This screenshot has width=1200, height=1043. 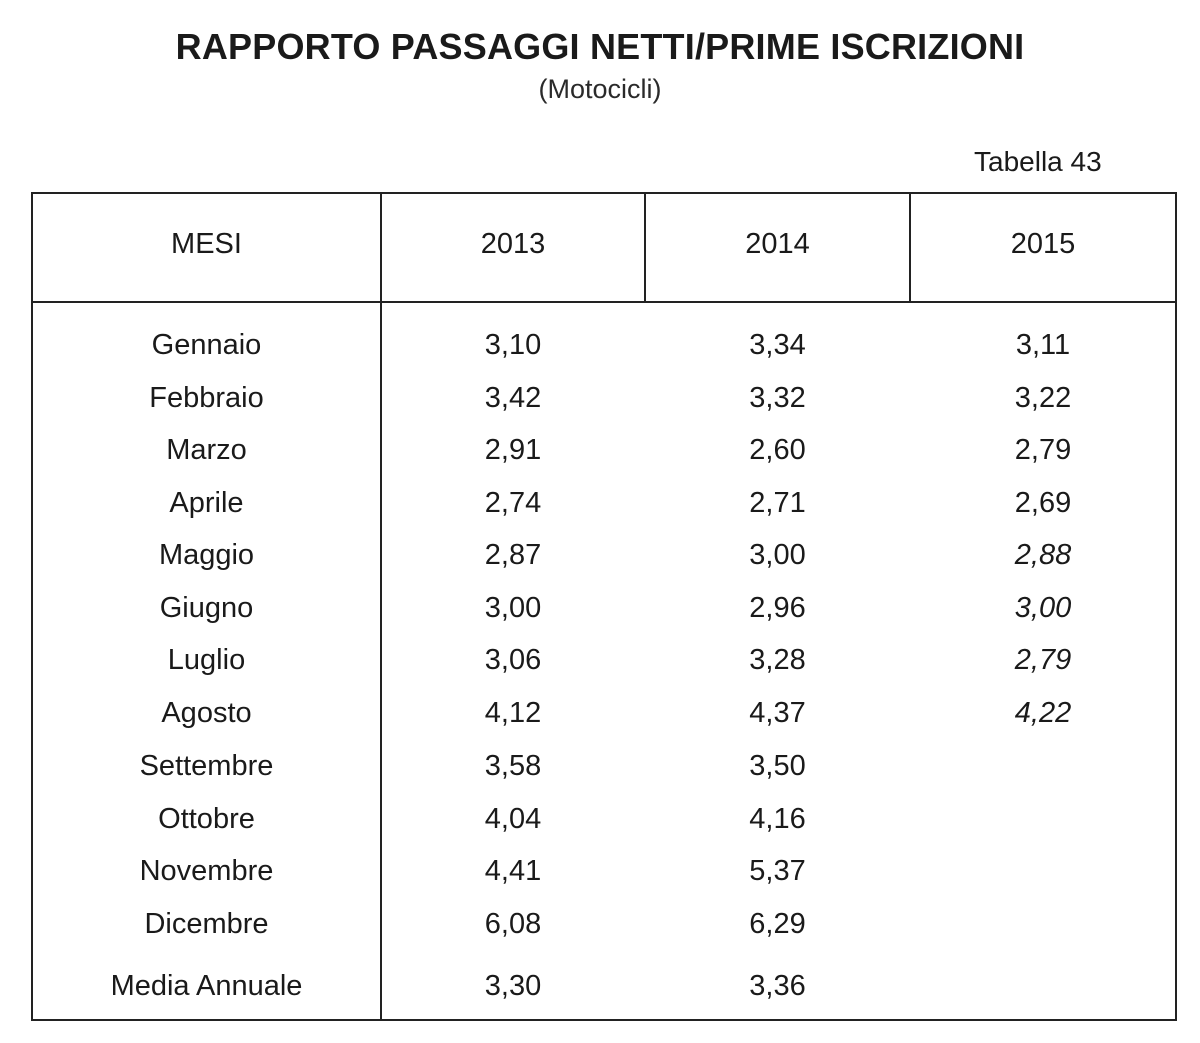 I want to click on value-2013-cell: 3,10, so click(x=513, y=345).